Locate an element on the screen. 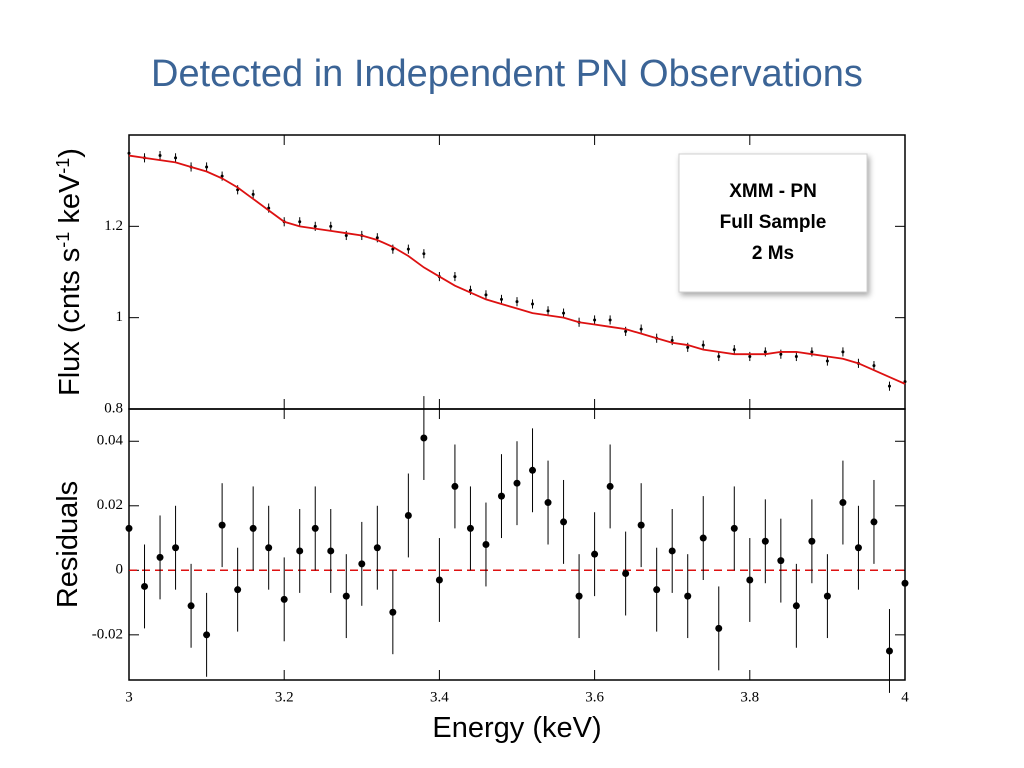  slide-title: Detected in Independent PN Observations is located at coordinates (507, 74).